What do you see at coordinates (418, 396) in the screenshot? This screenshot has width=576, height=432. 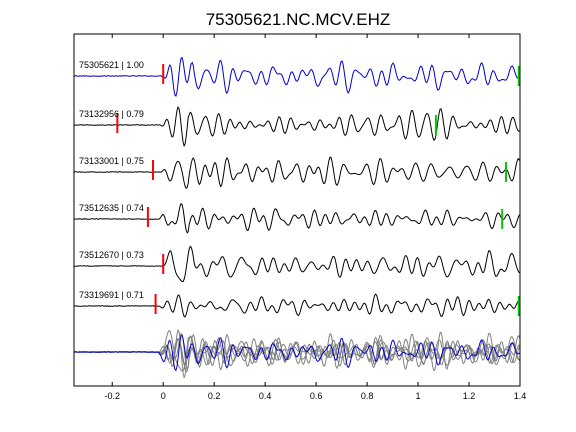 I see `x-tick-label: 1` at bounding box center [418, 396].